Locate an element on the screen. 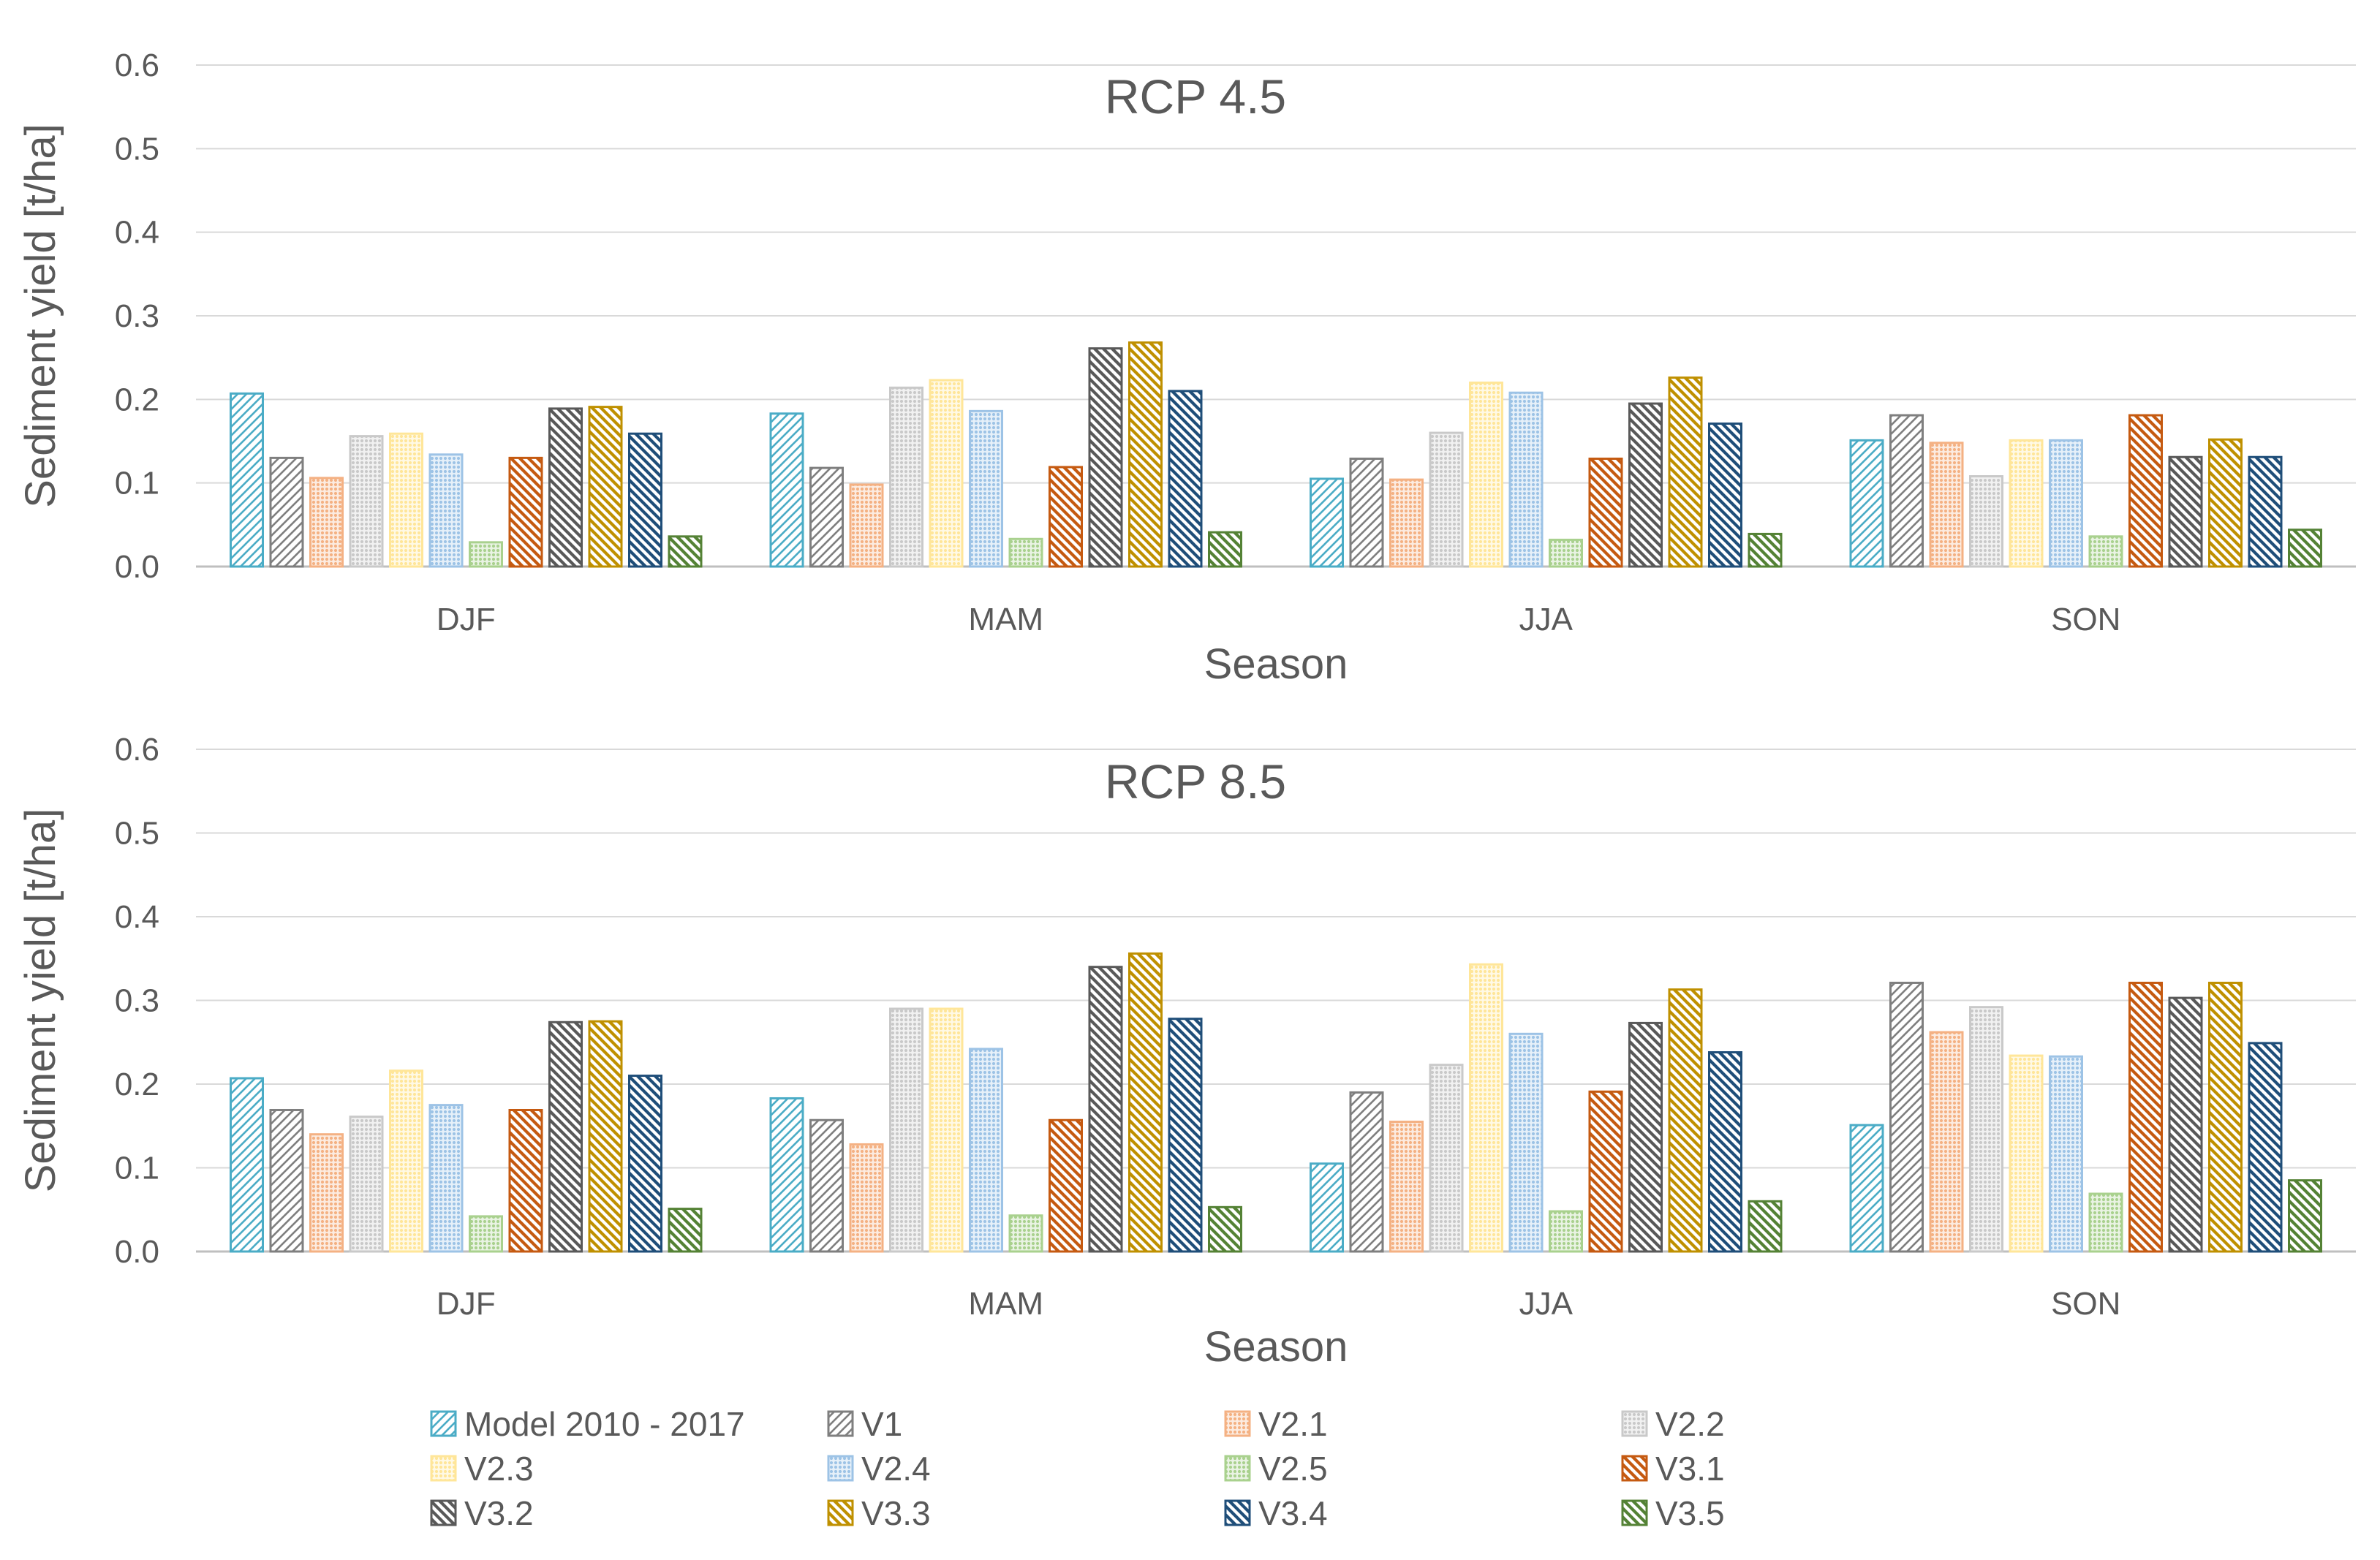 Image resolution: width=2380 pixels, height=1560 pixels. legend-label-v3-1: V3.1 is located at coordinates (1690, 1469).